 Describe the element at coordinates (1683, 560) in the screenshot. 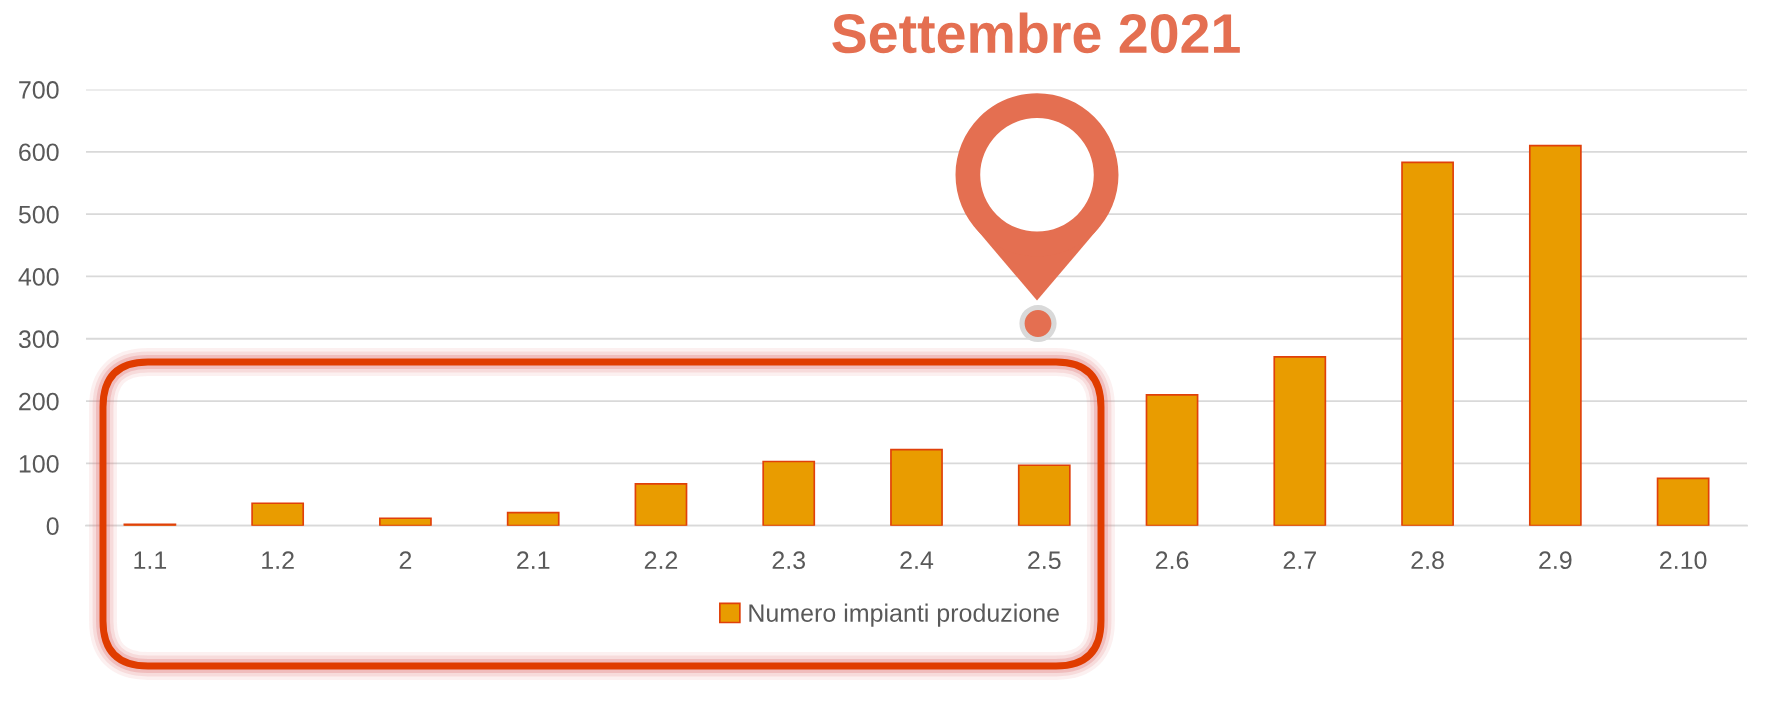

I see `x-tick-label: 2.10` at that location.